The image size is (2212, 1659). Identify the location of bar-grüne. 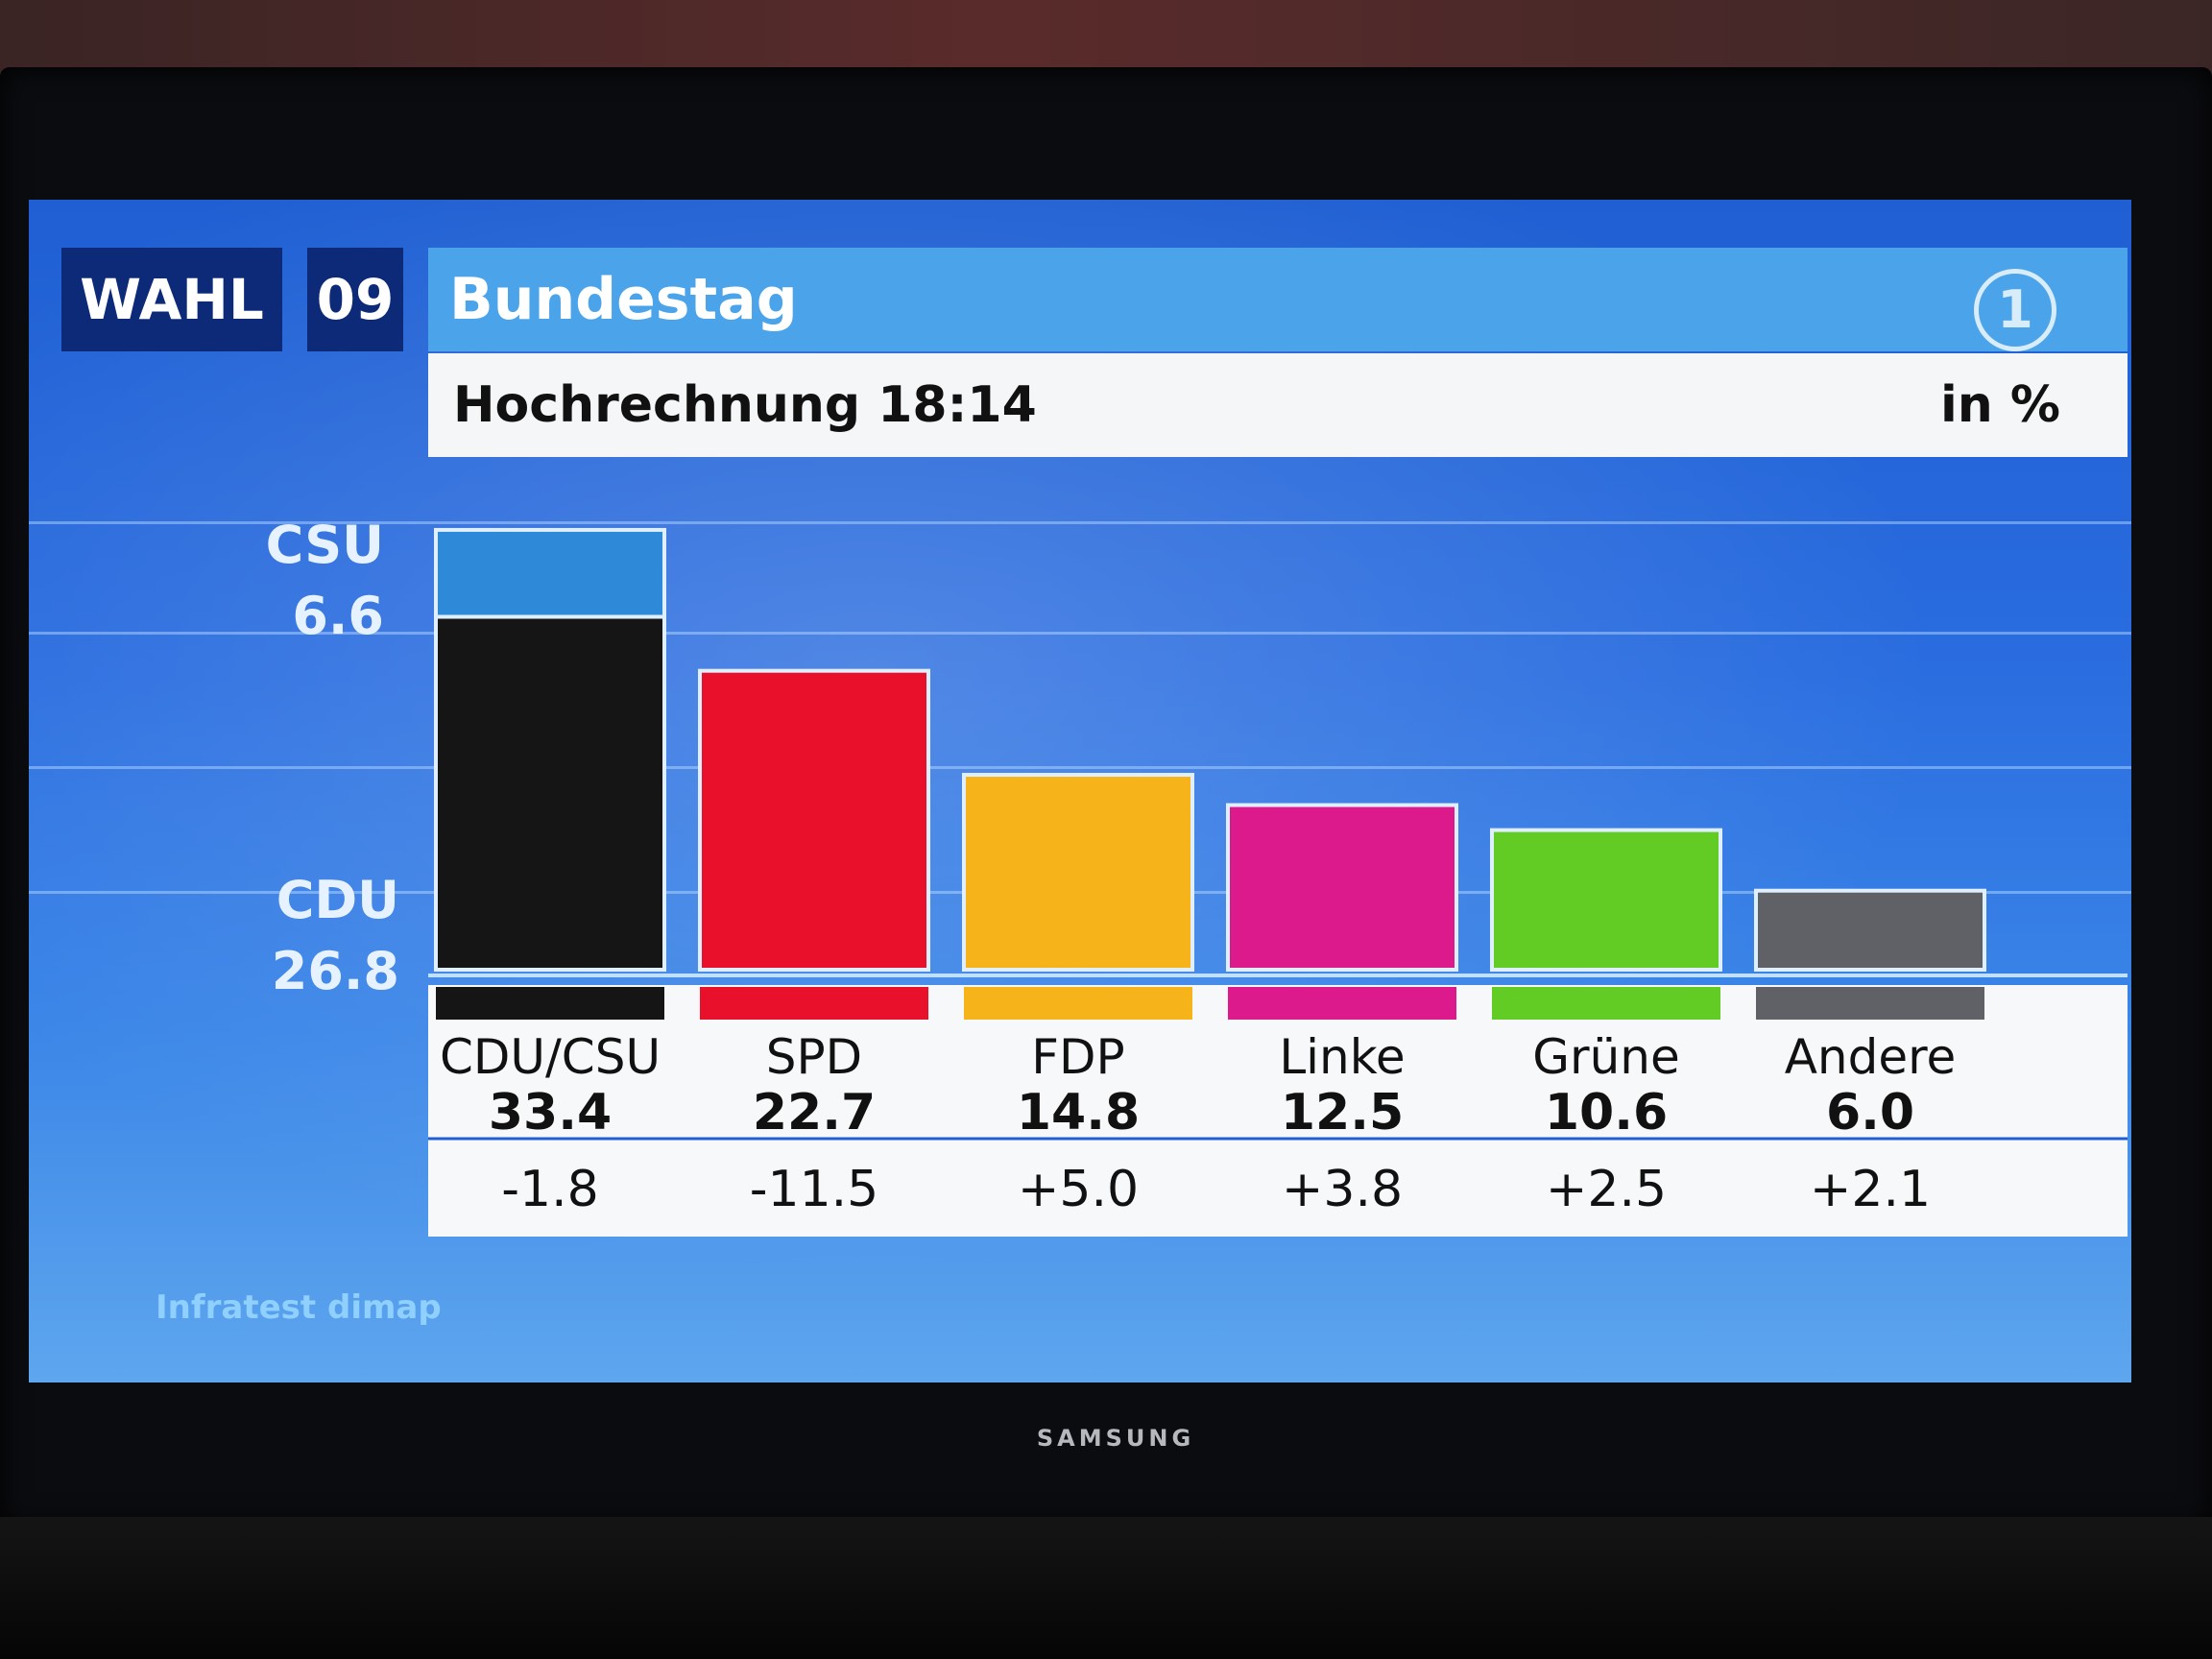
(1606, 900).